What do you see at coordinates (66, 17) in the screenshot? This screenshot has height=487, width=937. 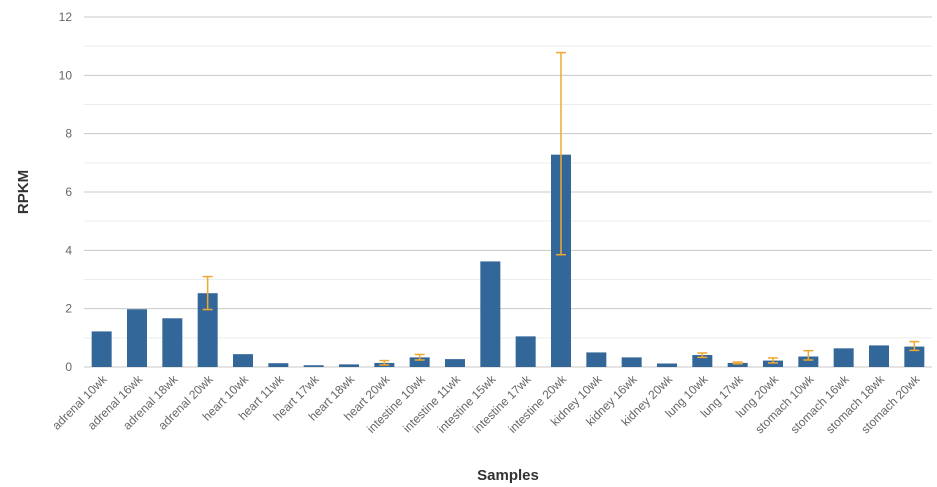 I see `y-tick-label: 12` at bounding box center [66, 17].